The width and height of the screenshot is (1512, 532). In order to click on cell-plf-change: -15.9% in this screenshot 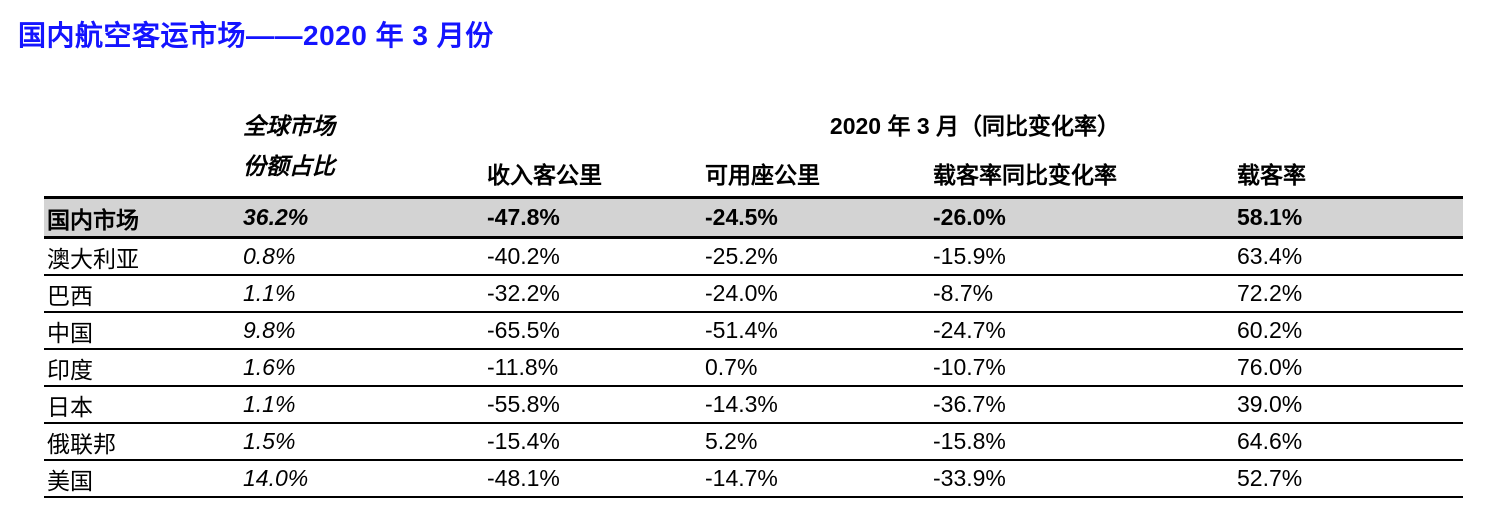, I will do `click(969, 256)`.